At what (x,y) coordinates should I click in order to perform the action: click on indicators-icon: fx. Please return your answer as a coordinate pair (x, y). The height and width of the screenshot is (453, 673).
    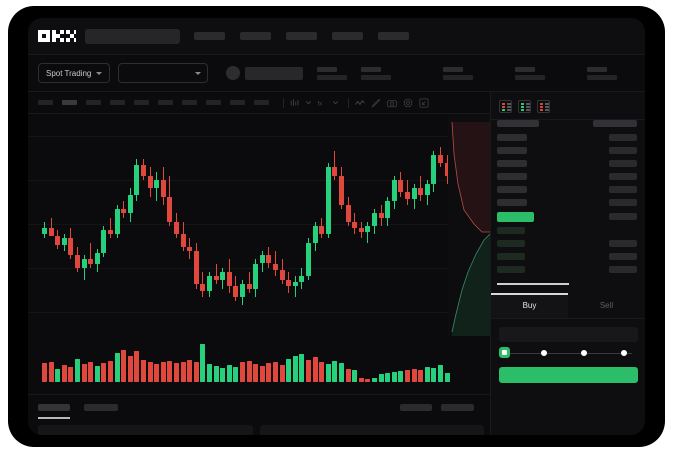
    Looking at the image, I should click on (322, 103).